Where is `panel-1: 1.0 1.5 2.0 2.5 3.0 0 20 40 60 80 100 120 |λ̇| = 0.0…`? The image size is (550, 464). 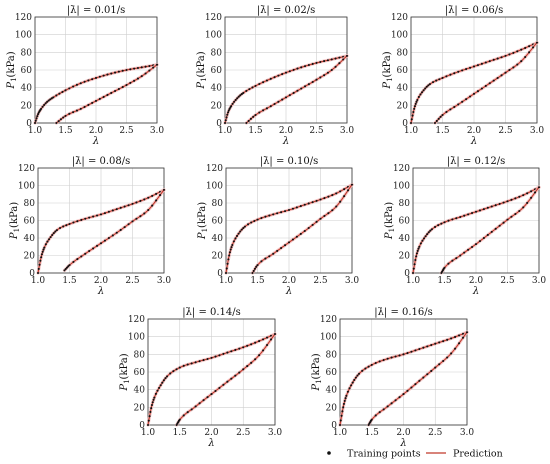
panel-1: 1.0 1.5 2.0 2.5 3.0 0 20 40 60 80 100 120 |λ̇| = 0.0… is located at coordinates (85, 76).